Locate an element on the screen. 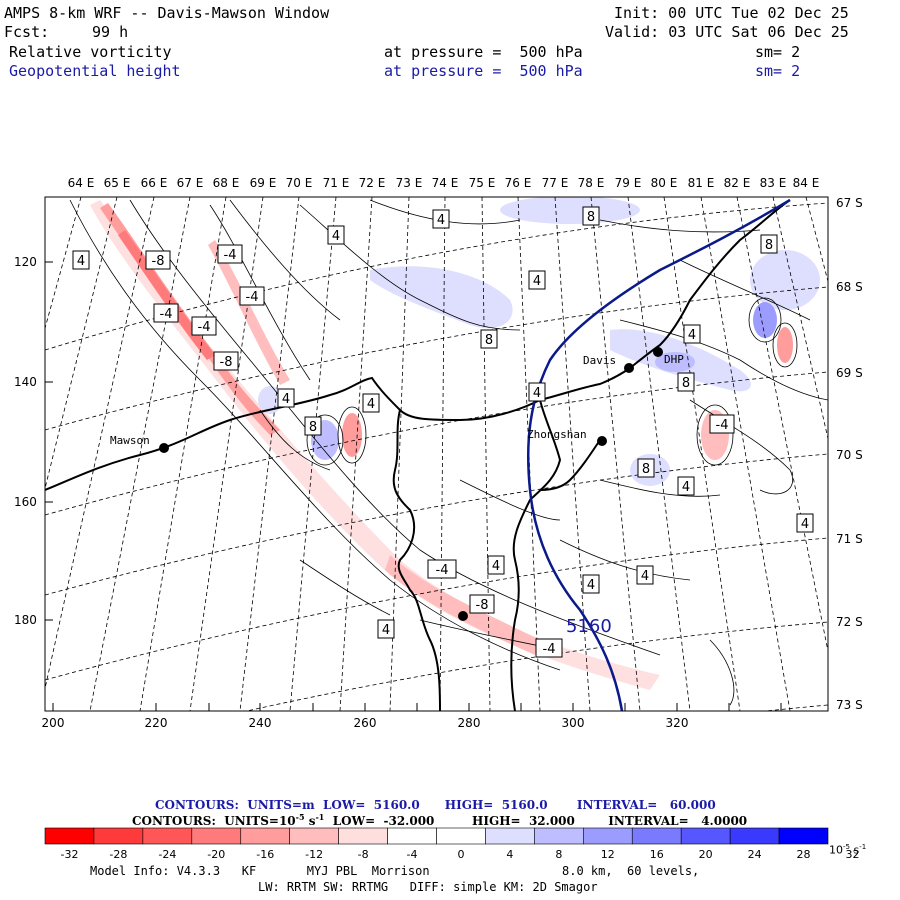  y-tick-label: 120 is located at coordinates (25, 262).